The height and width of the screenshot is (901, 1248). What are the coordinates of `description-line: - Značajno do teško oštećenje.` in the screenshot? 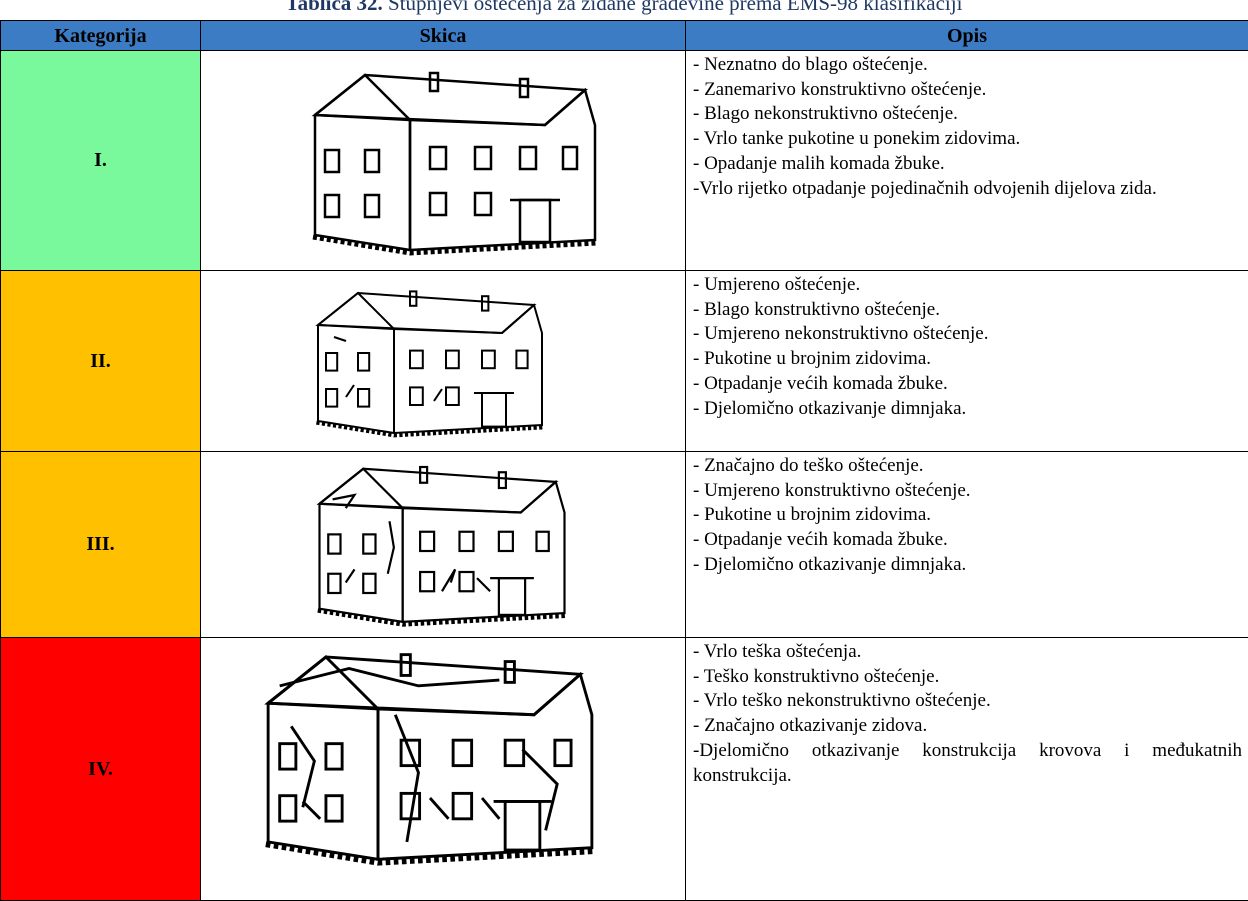 It's located at (808, 465).